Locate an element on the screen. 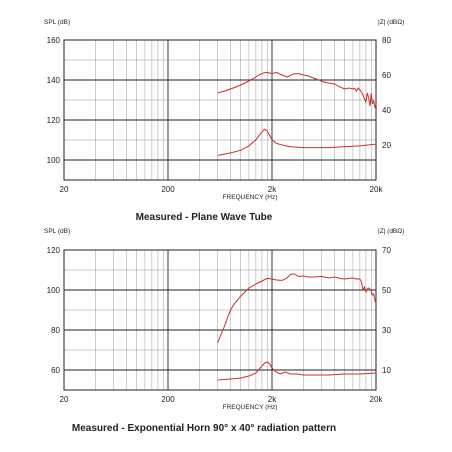  y-tick-label: 140 is located at coordinates (54, 80).